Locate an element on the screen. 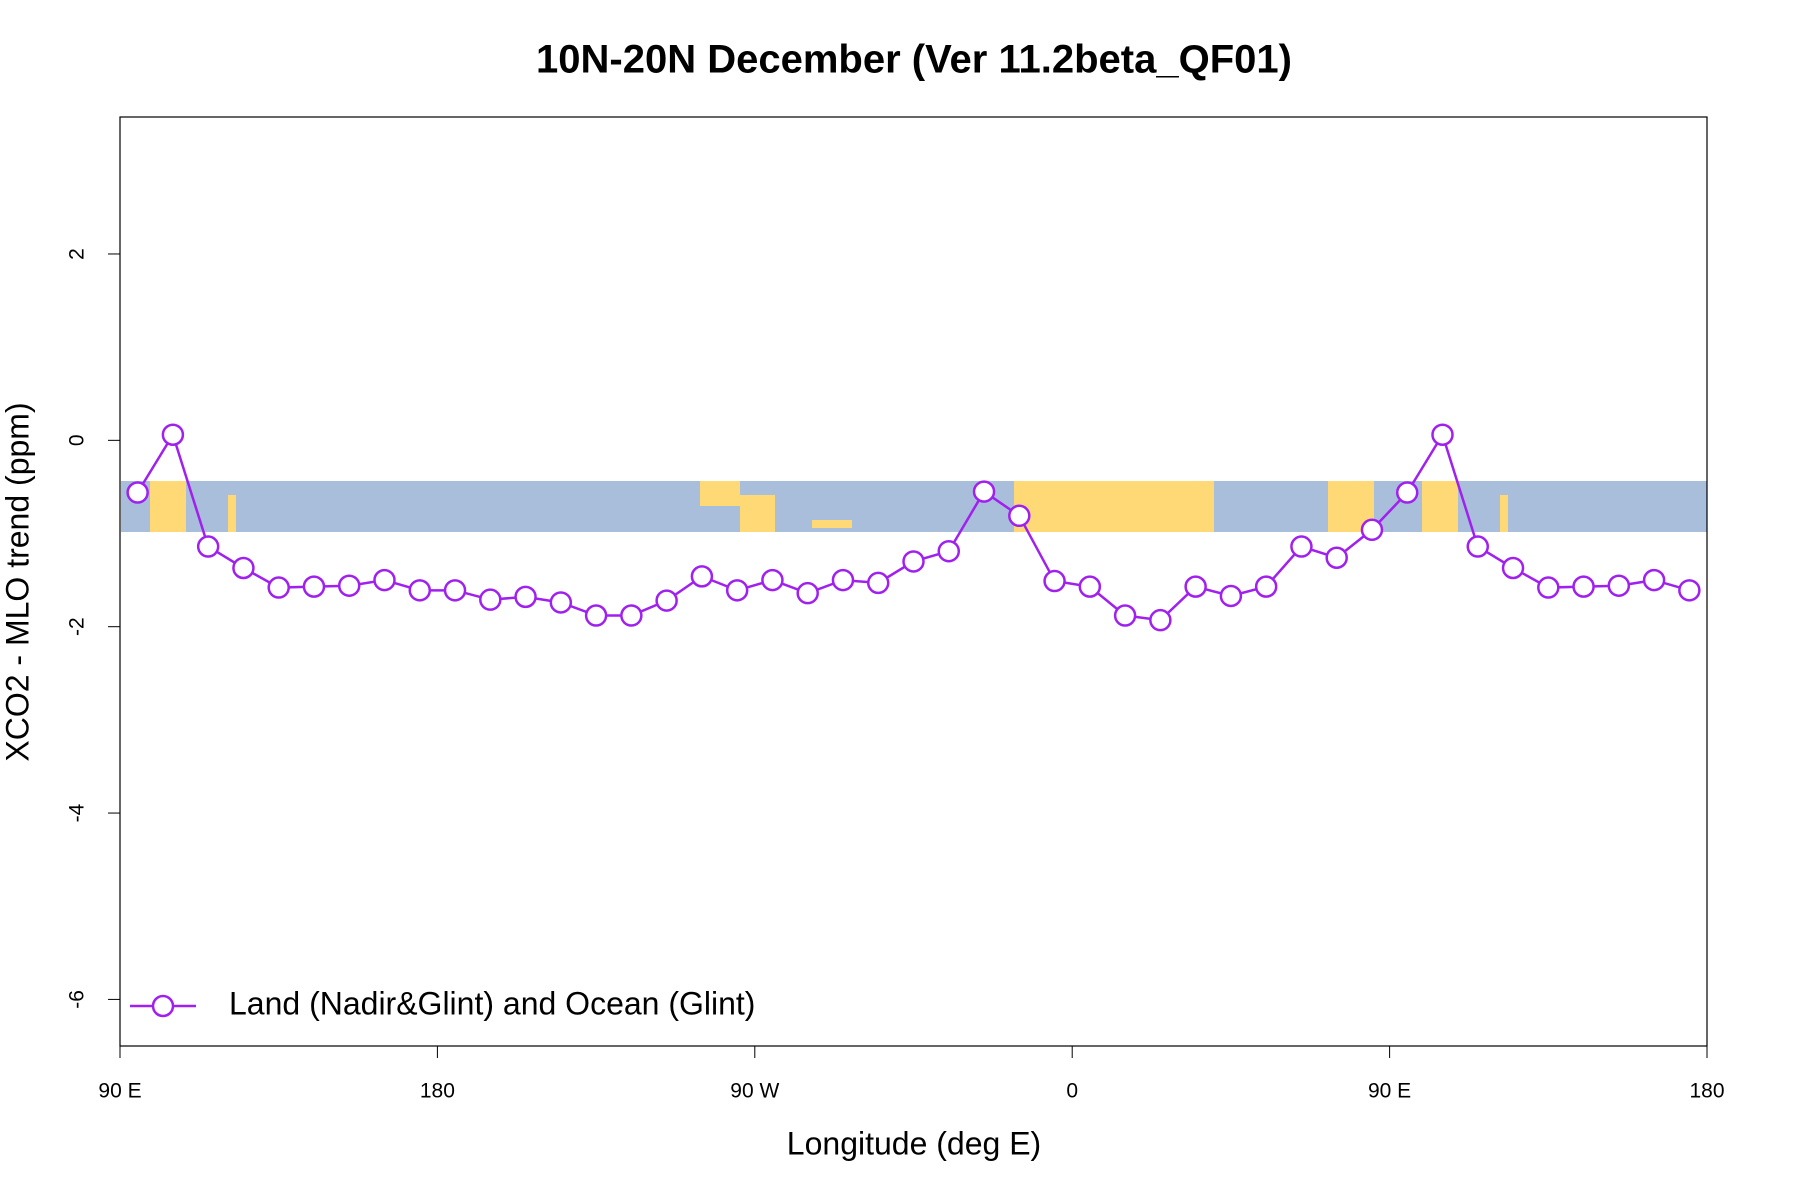 Image resolution: width=1800 pixels, height=1200 pixels. y-axis-label: XCO2 - MLO trend (ppm) is located at coordinates (17, 581).